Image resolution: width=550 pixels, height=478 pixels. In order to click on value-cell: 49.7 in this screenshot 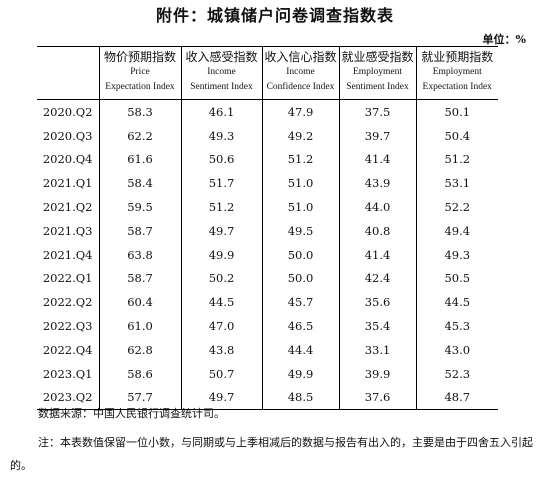, I will do `click(221, 230)`.